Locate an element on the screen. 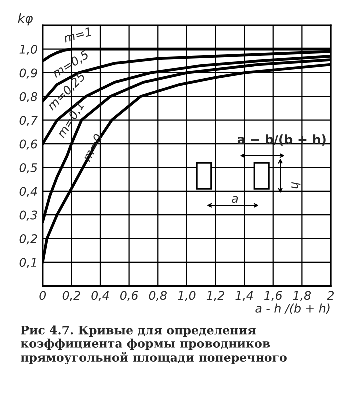 This screenshot has height=407, width=343. x-tick-label: 0,6 is located at coordinates (129, 296).